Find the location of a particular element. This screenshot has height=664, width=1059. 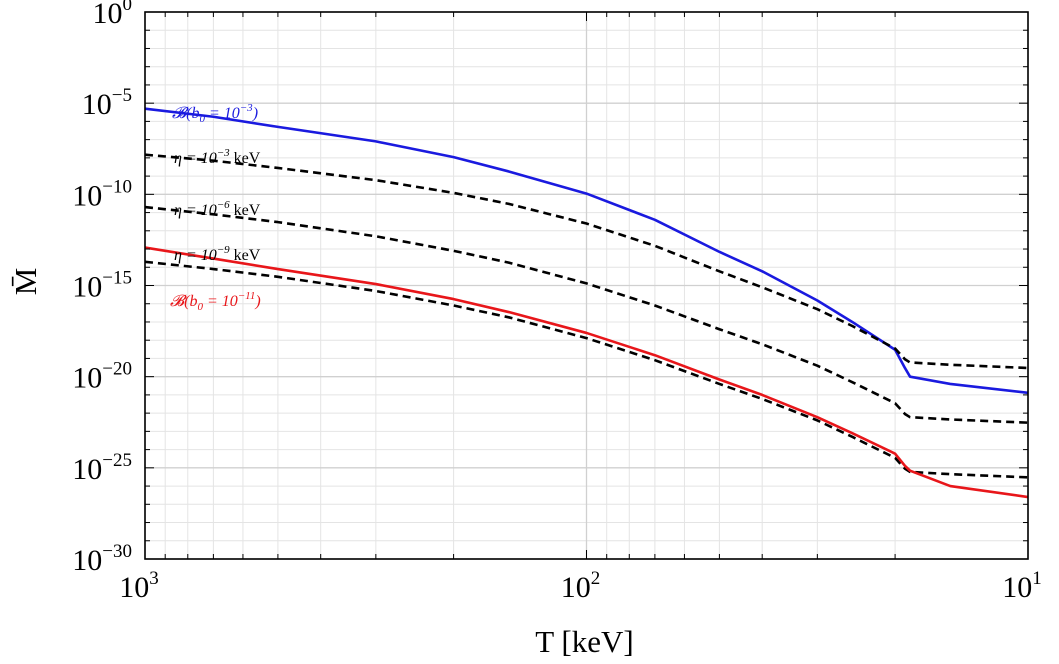

x-tick-labels: 10³ 10² 10¹ is located at coordinates (580, 586).